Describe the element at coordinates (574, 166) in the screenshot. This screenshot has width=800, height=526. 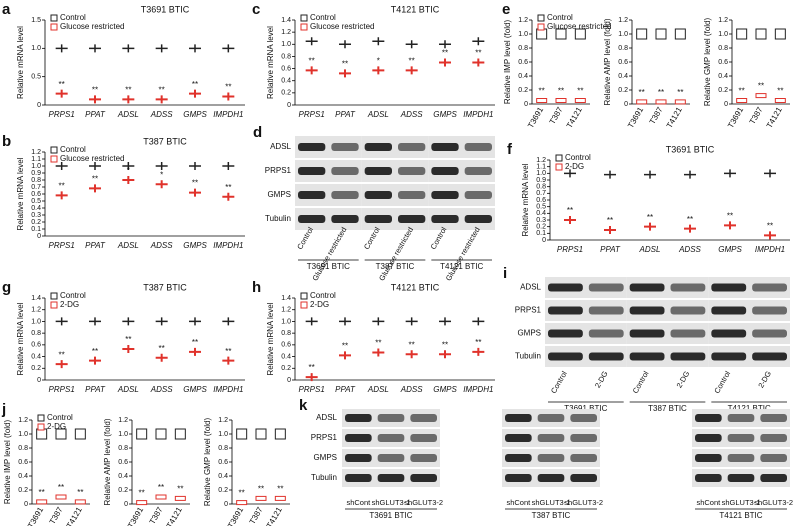
I see `legend-label: 2-DG` at that location.